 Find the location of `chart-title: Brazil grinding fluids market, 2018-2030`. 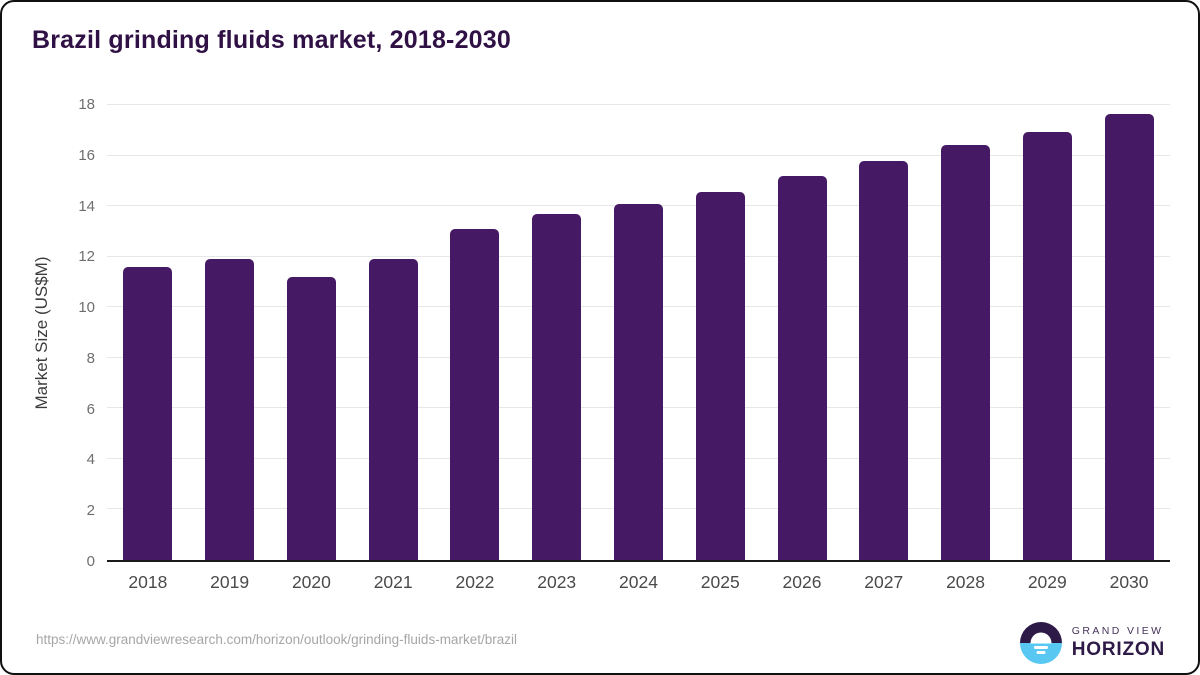

chart-title: Brazil grinding fluids market, 2018-2030 is located at coordinates (271, 40).